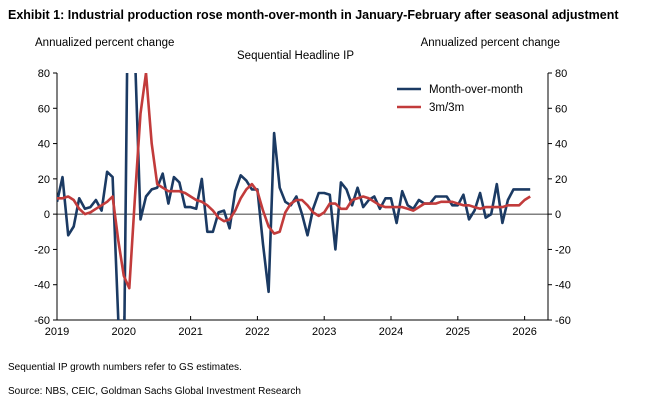  I want to click on legend-label: 3m/3m, so click(446, 108).